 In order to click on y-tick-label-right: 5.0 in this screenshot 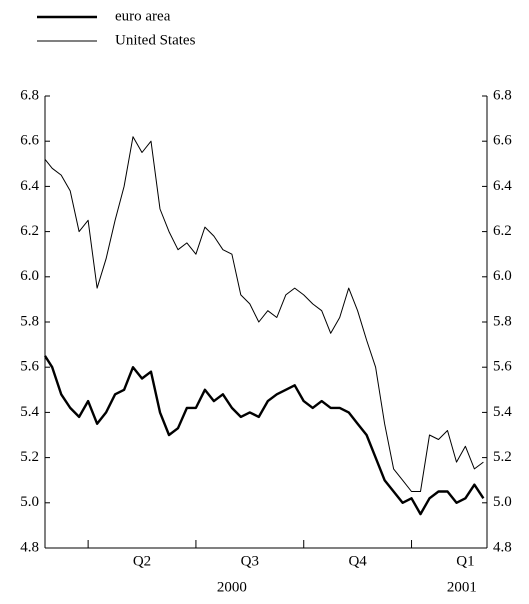, I will do `click(502, 502)`.